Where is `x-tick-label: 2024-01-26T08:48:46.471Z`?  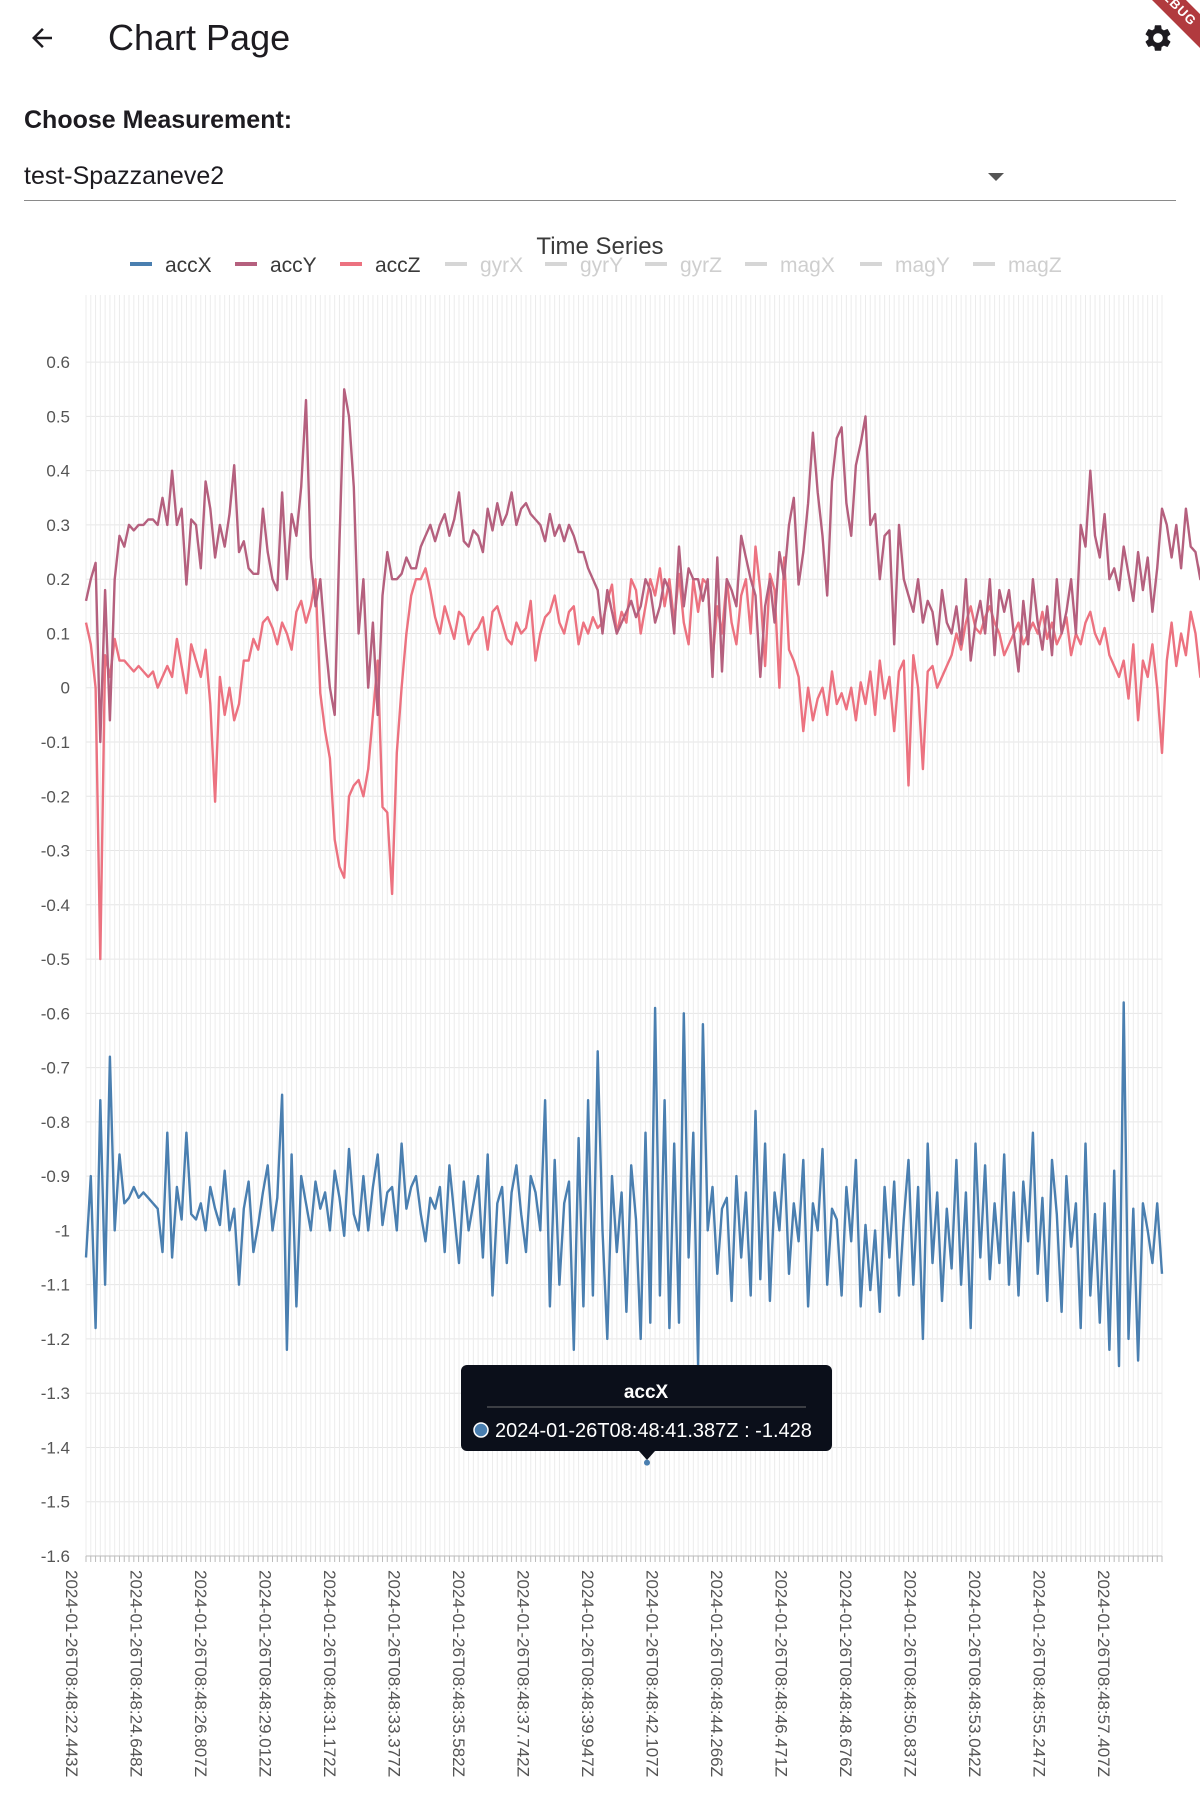 x-tick-label: 2024-01-26T08:48:46.471Z is located at coordinates (781, 1673).